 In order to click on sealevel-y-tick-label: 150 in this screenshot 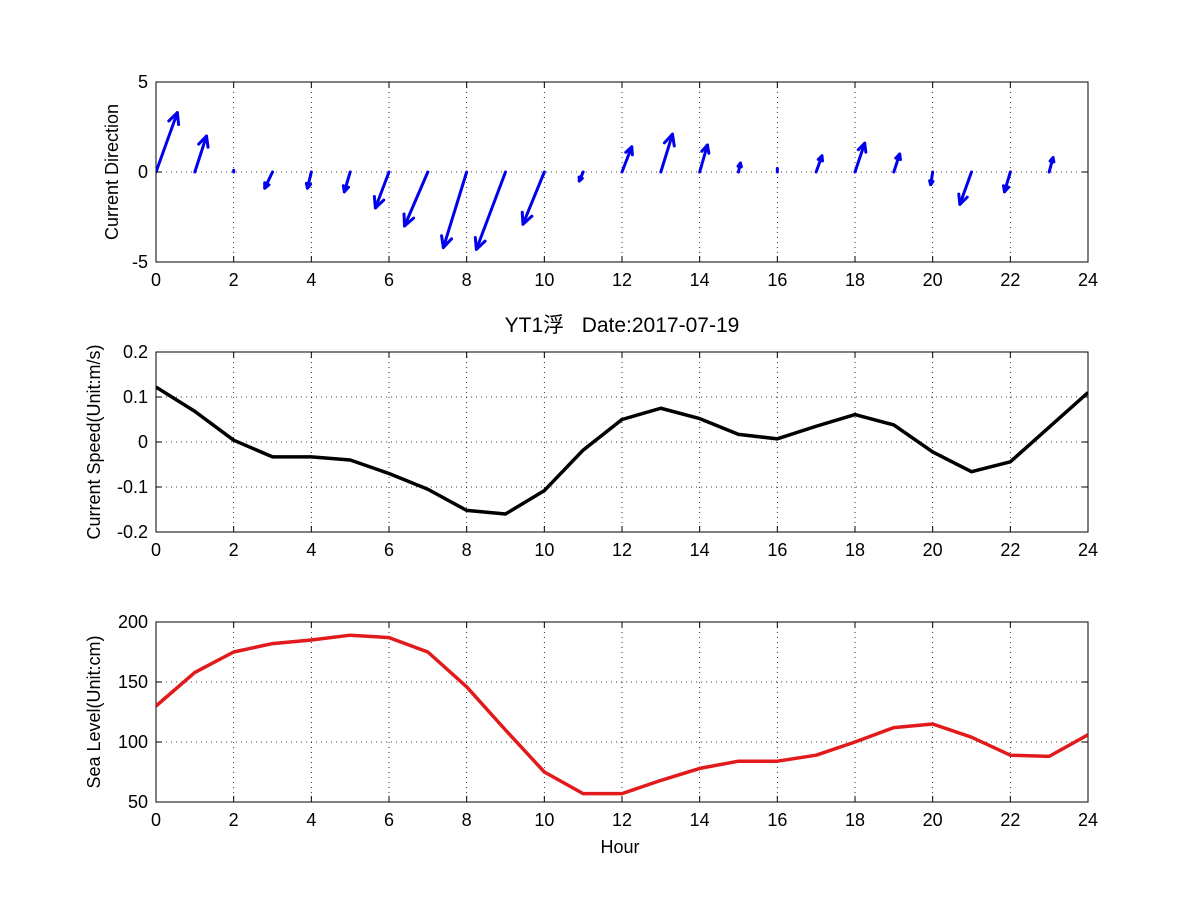, I will do `click(133, 682)`.